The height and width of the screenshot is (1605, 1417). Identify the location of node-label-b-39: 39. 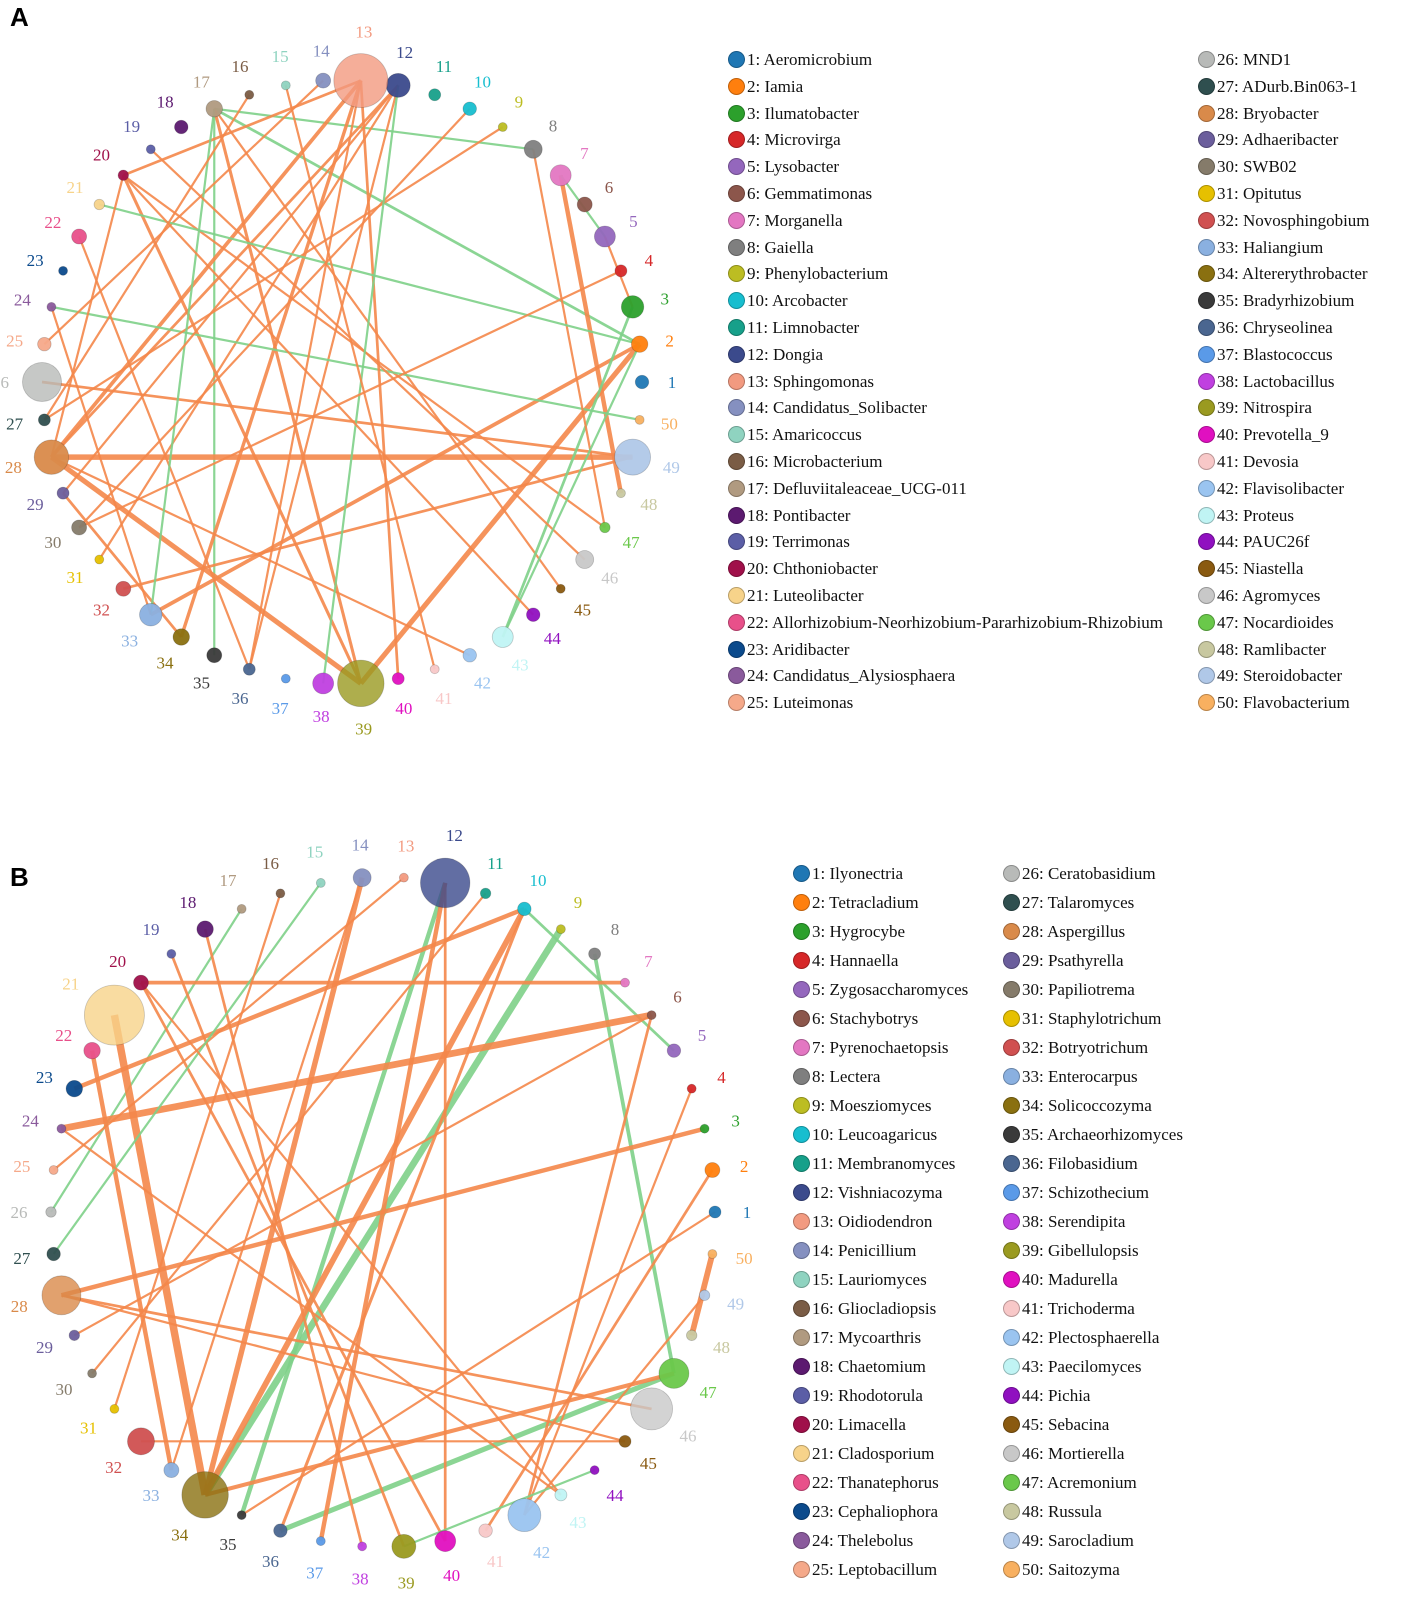
(406, 1582).